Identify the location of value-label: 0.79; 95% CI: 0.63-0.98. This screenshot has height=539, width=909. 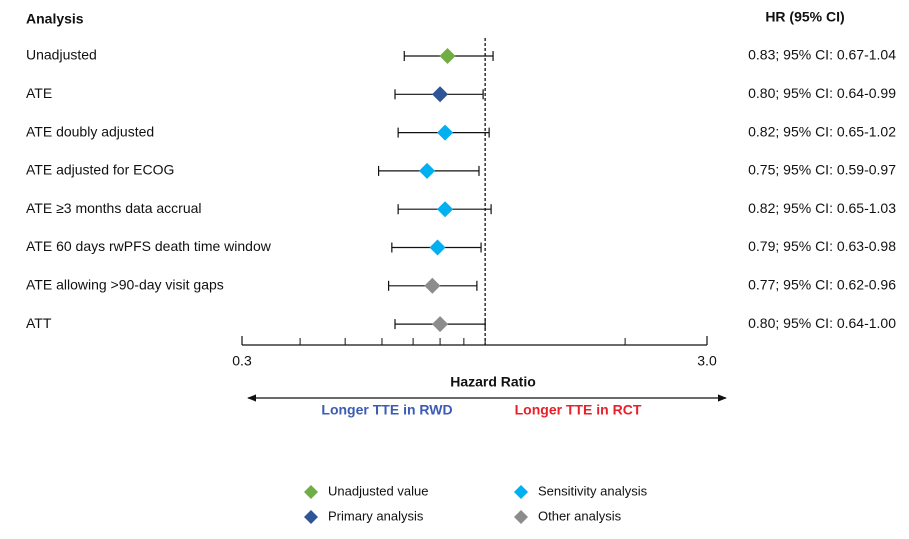
(822, 246).